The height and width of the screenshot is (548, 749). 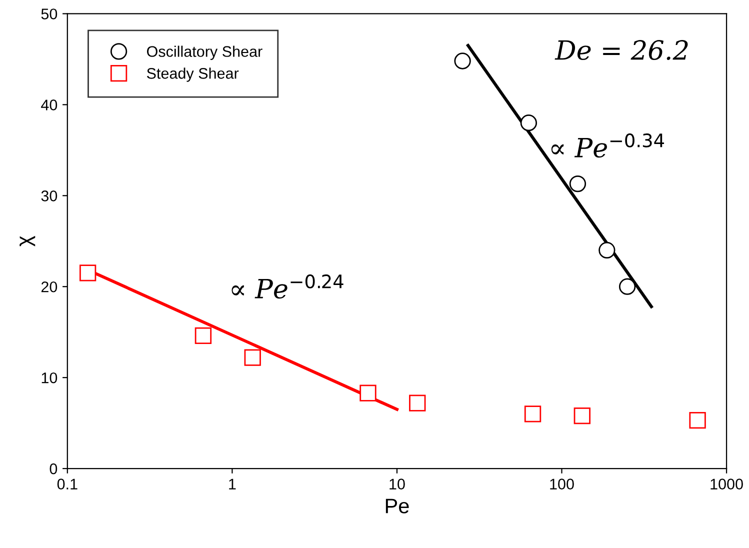 What do you see at coordinates (28, 241) in the screenshot?
I see `y-axis-title: χ` at bounding box center [28, 241].